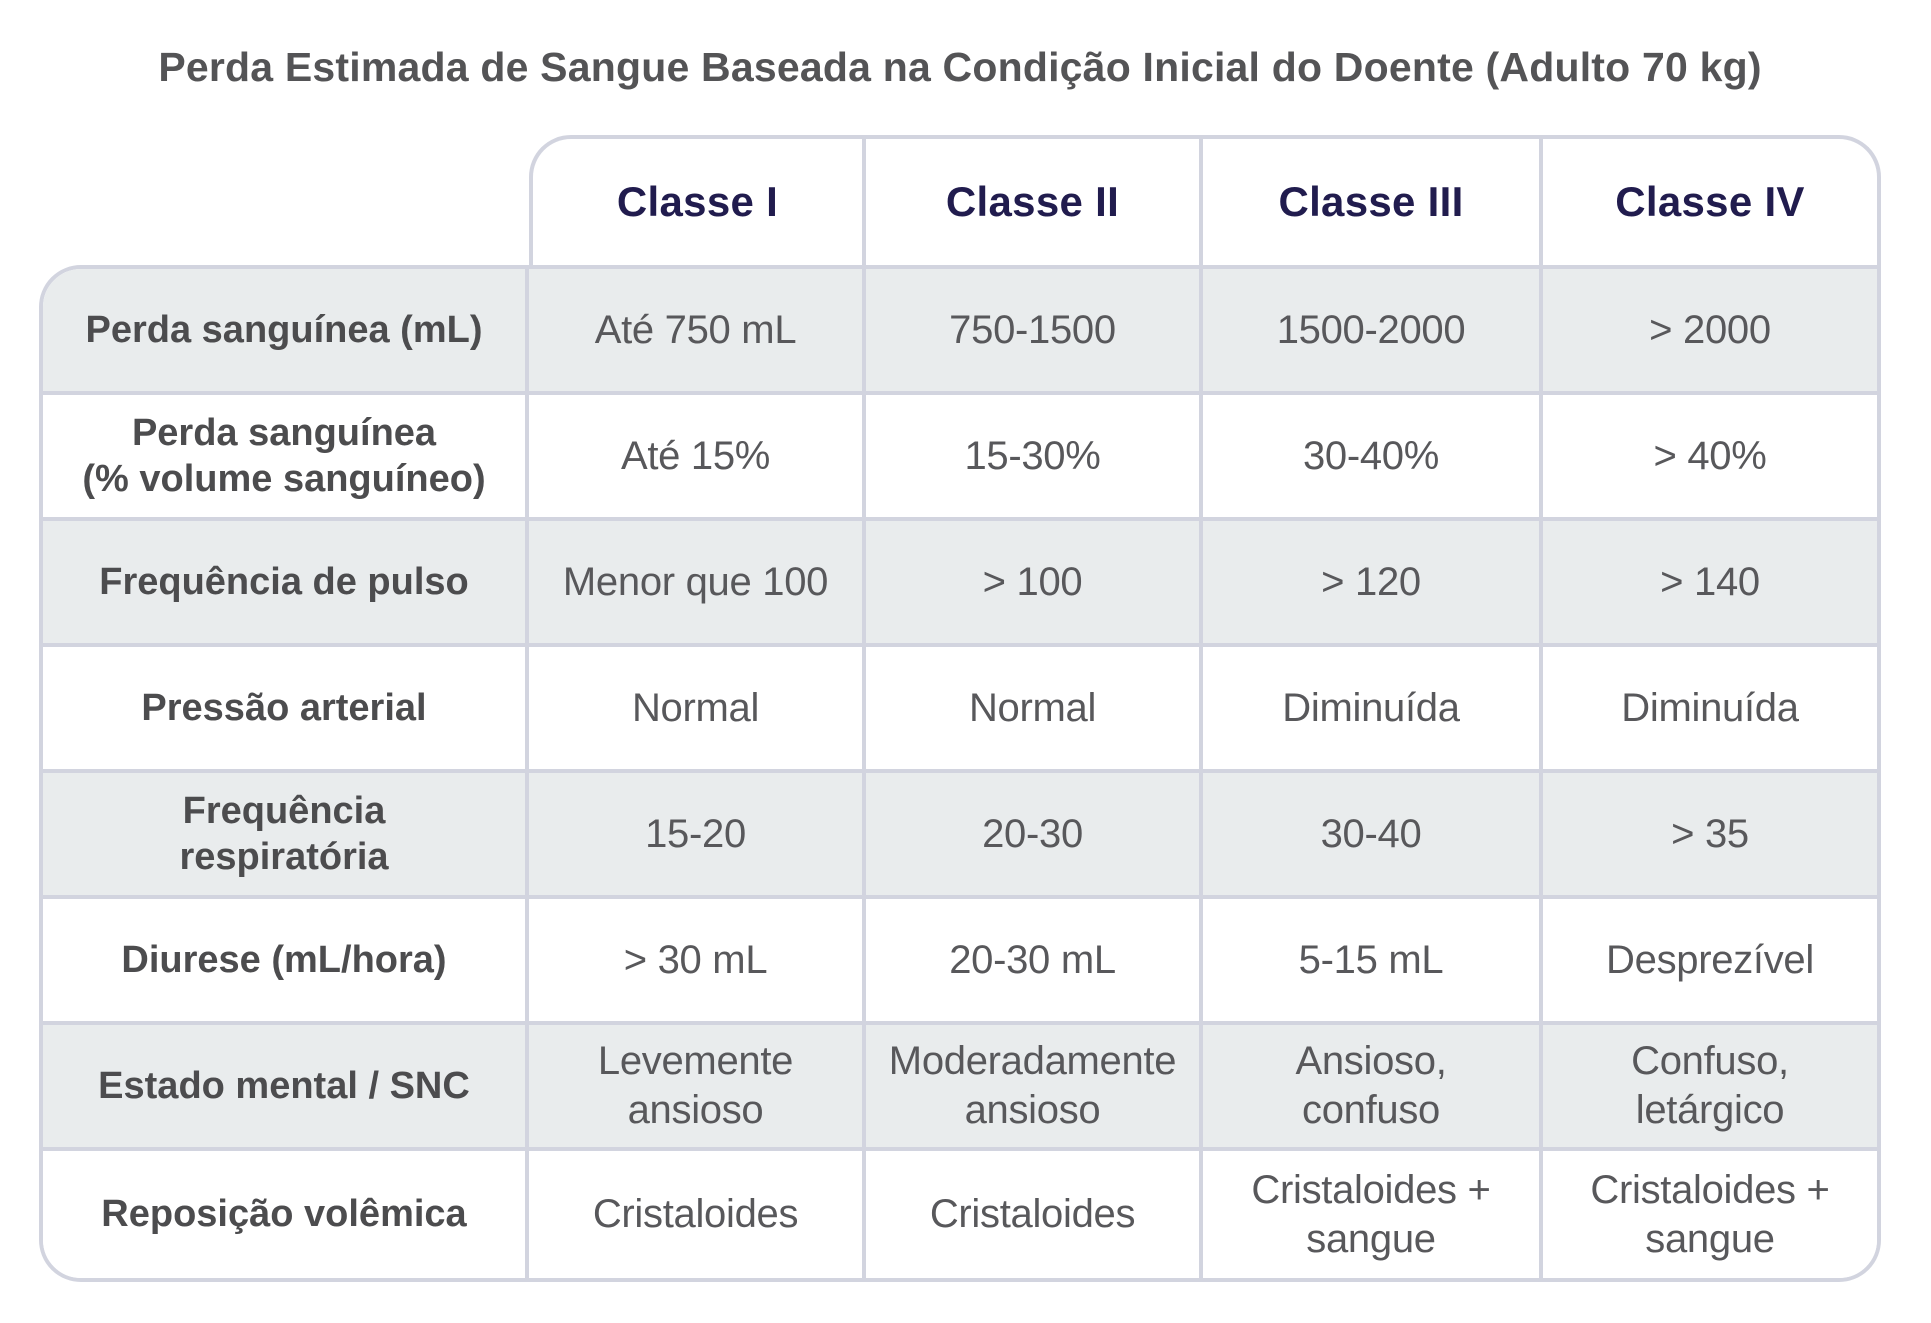  I want to click on table-cell: > 120, so click(1373, 584).